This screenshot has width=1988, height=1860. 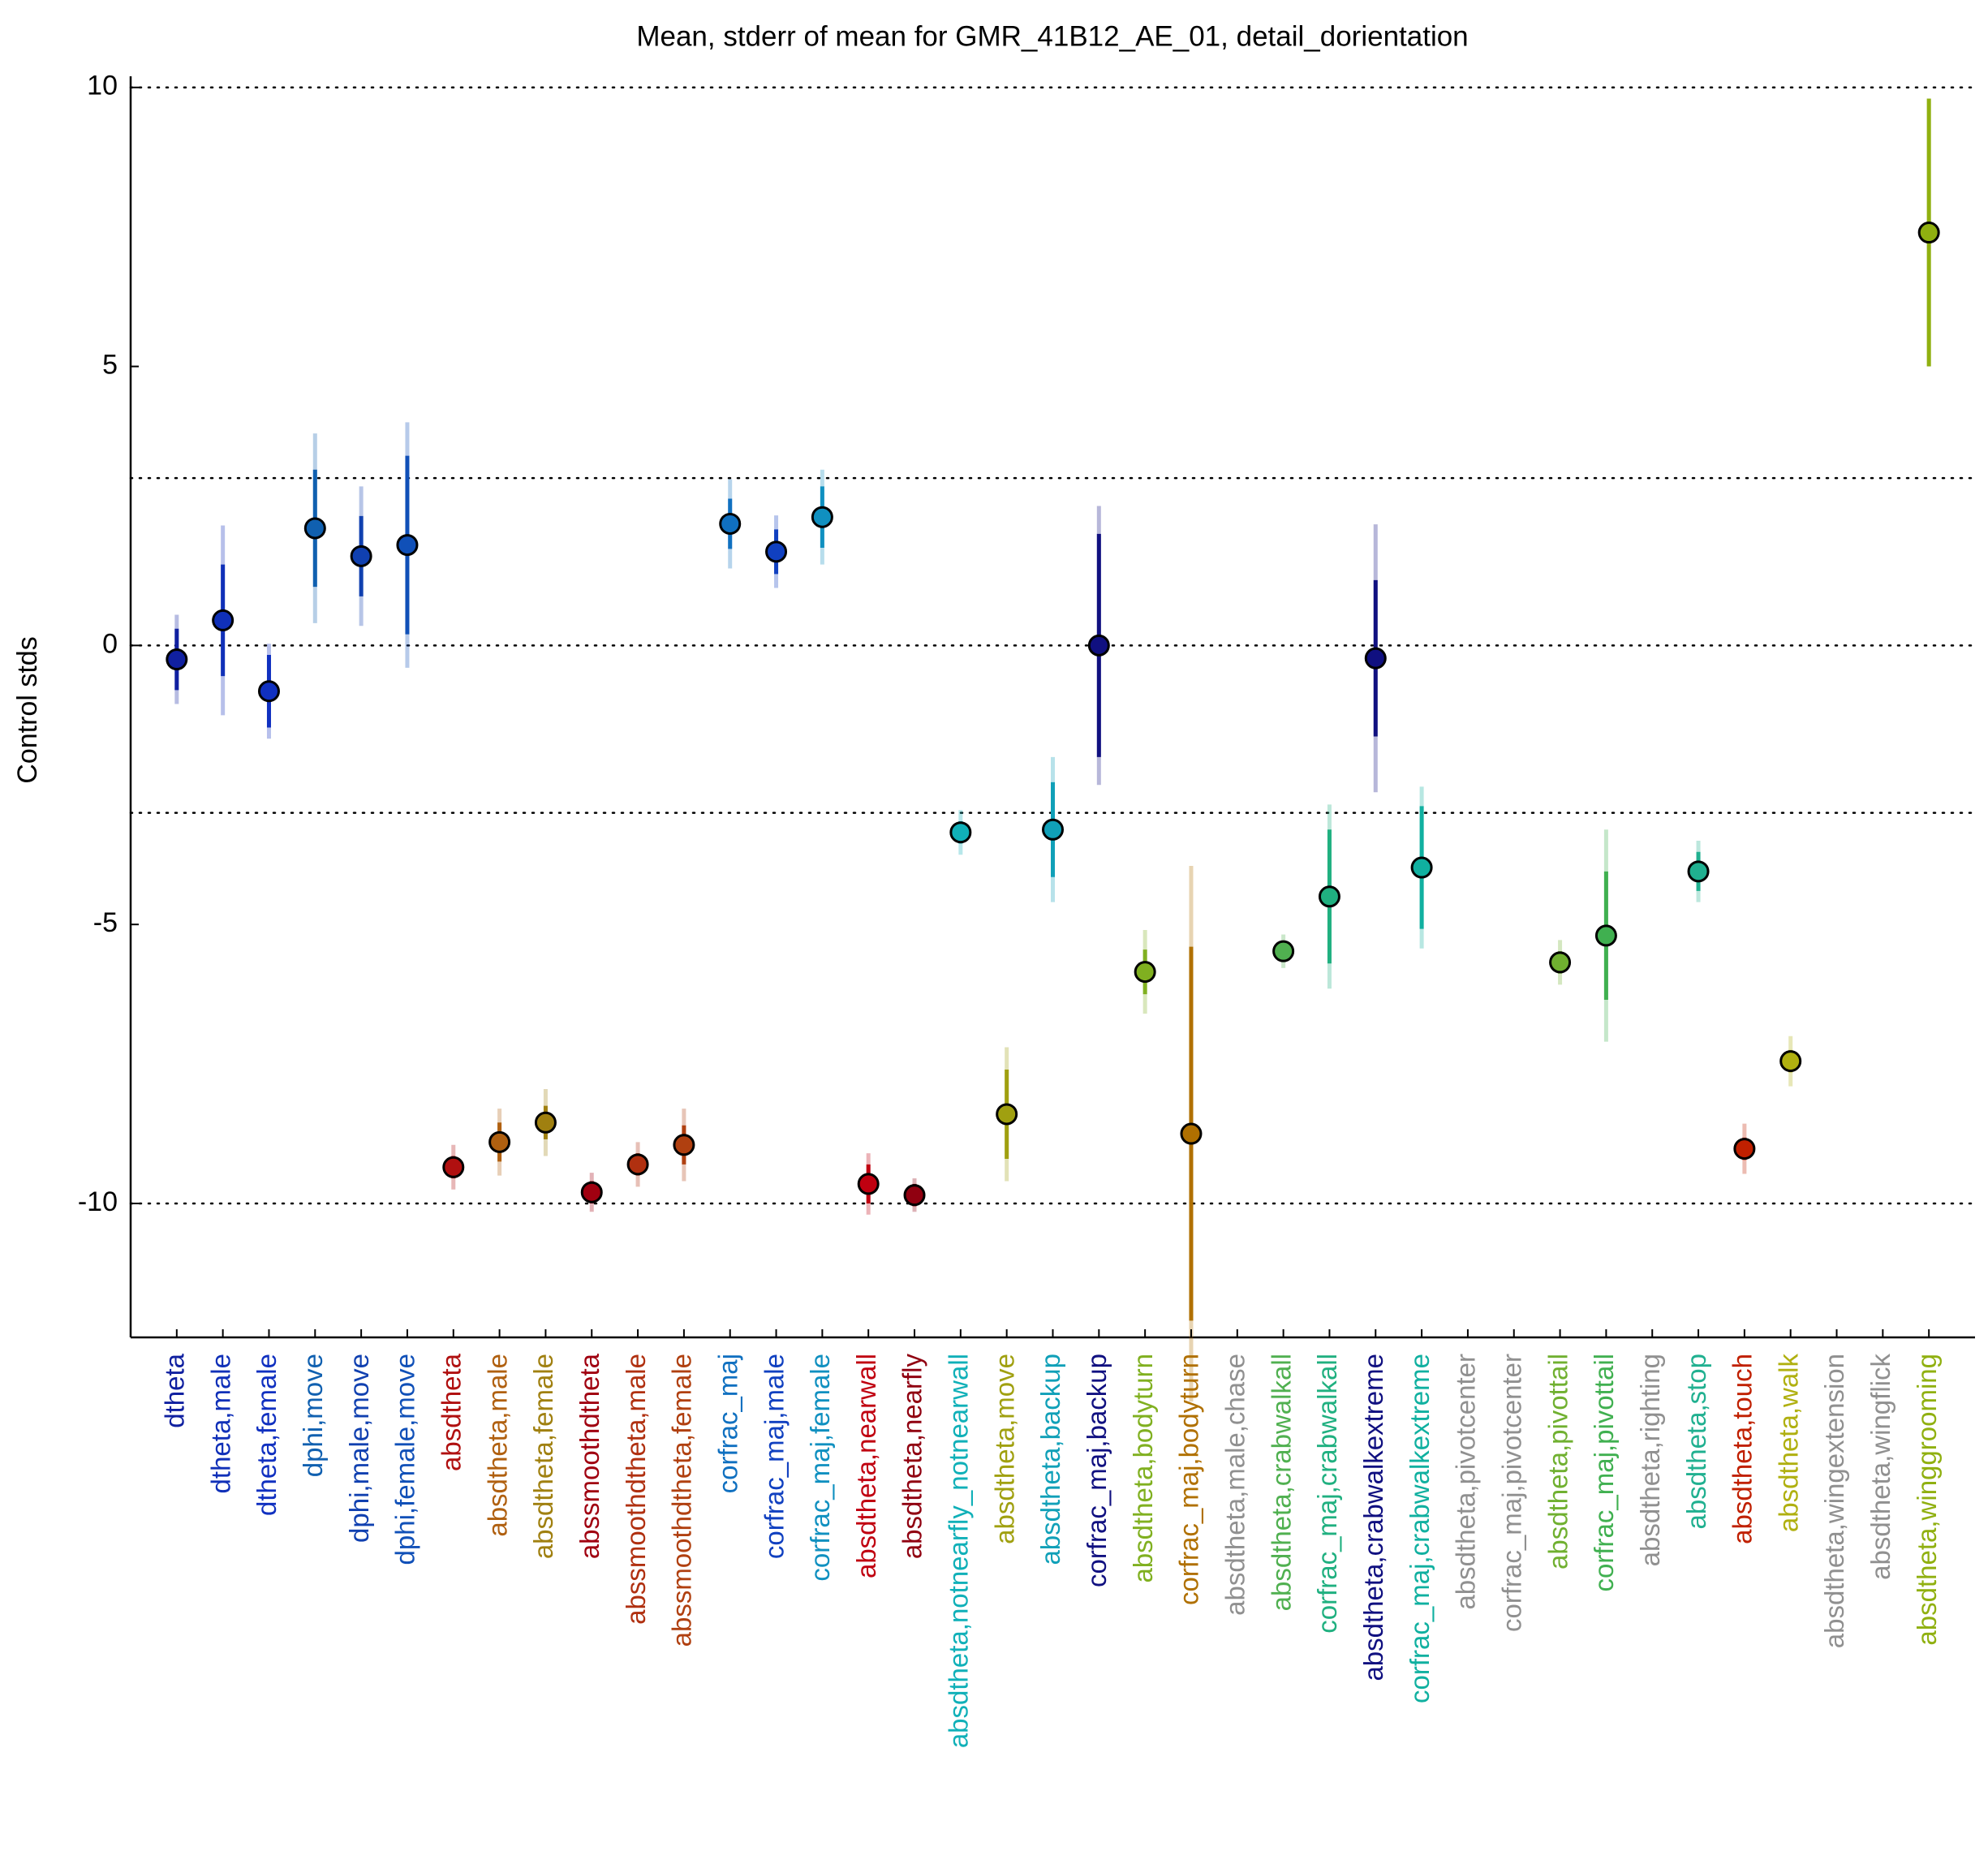 I want to click on x-tick-label: absdtheta,notnearfly_notnearwall, so click(x=959, y=1551).